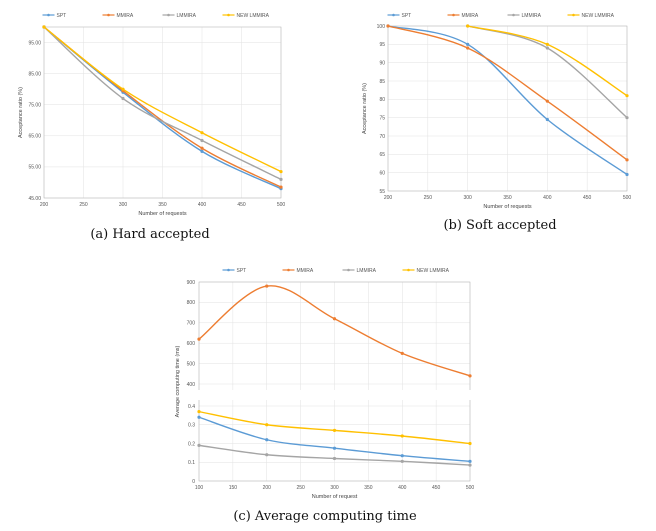 The width and height of the screenshot is (656, 531). Describe the element at coordinates (162, 99) in the screenshot. I see `series-line-new-lmmira` at that location.